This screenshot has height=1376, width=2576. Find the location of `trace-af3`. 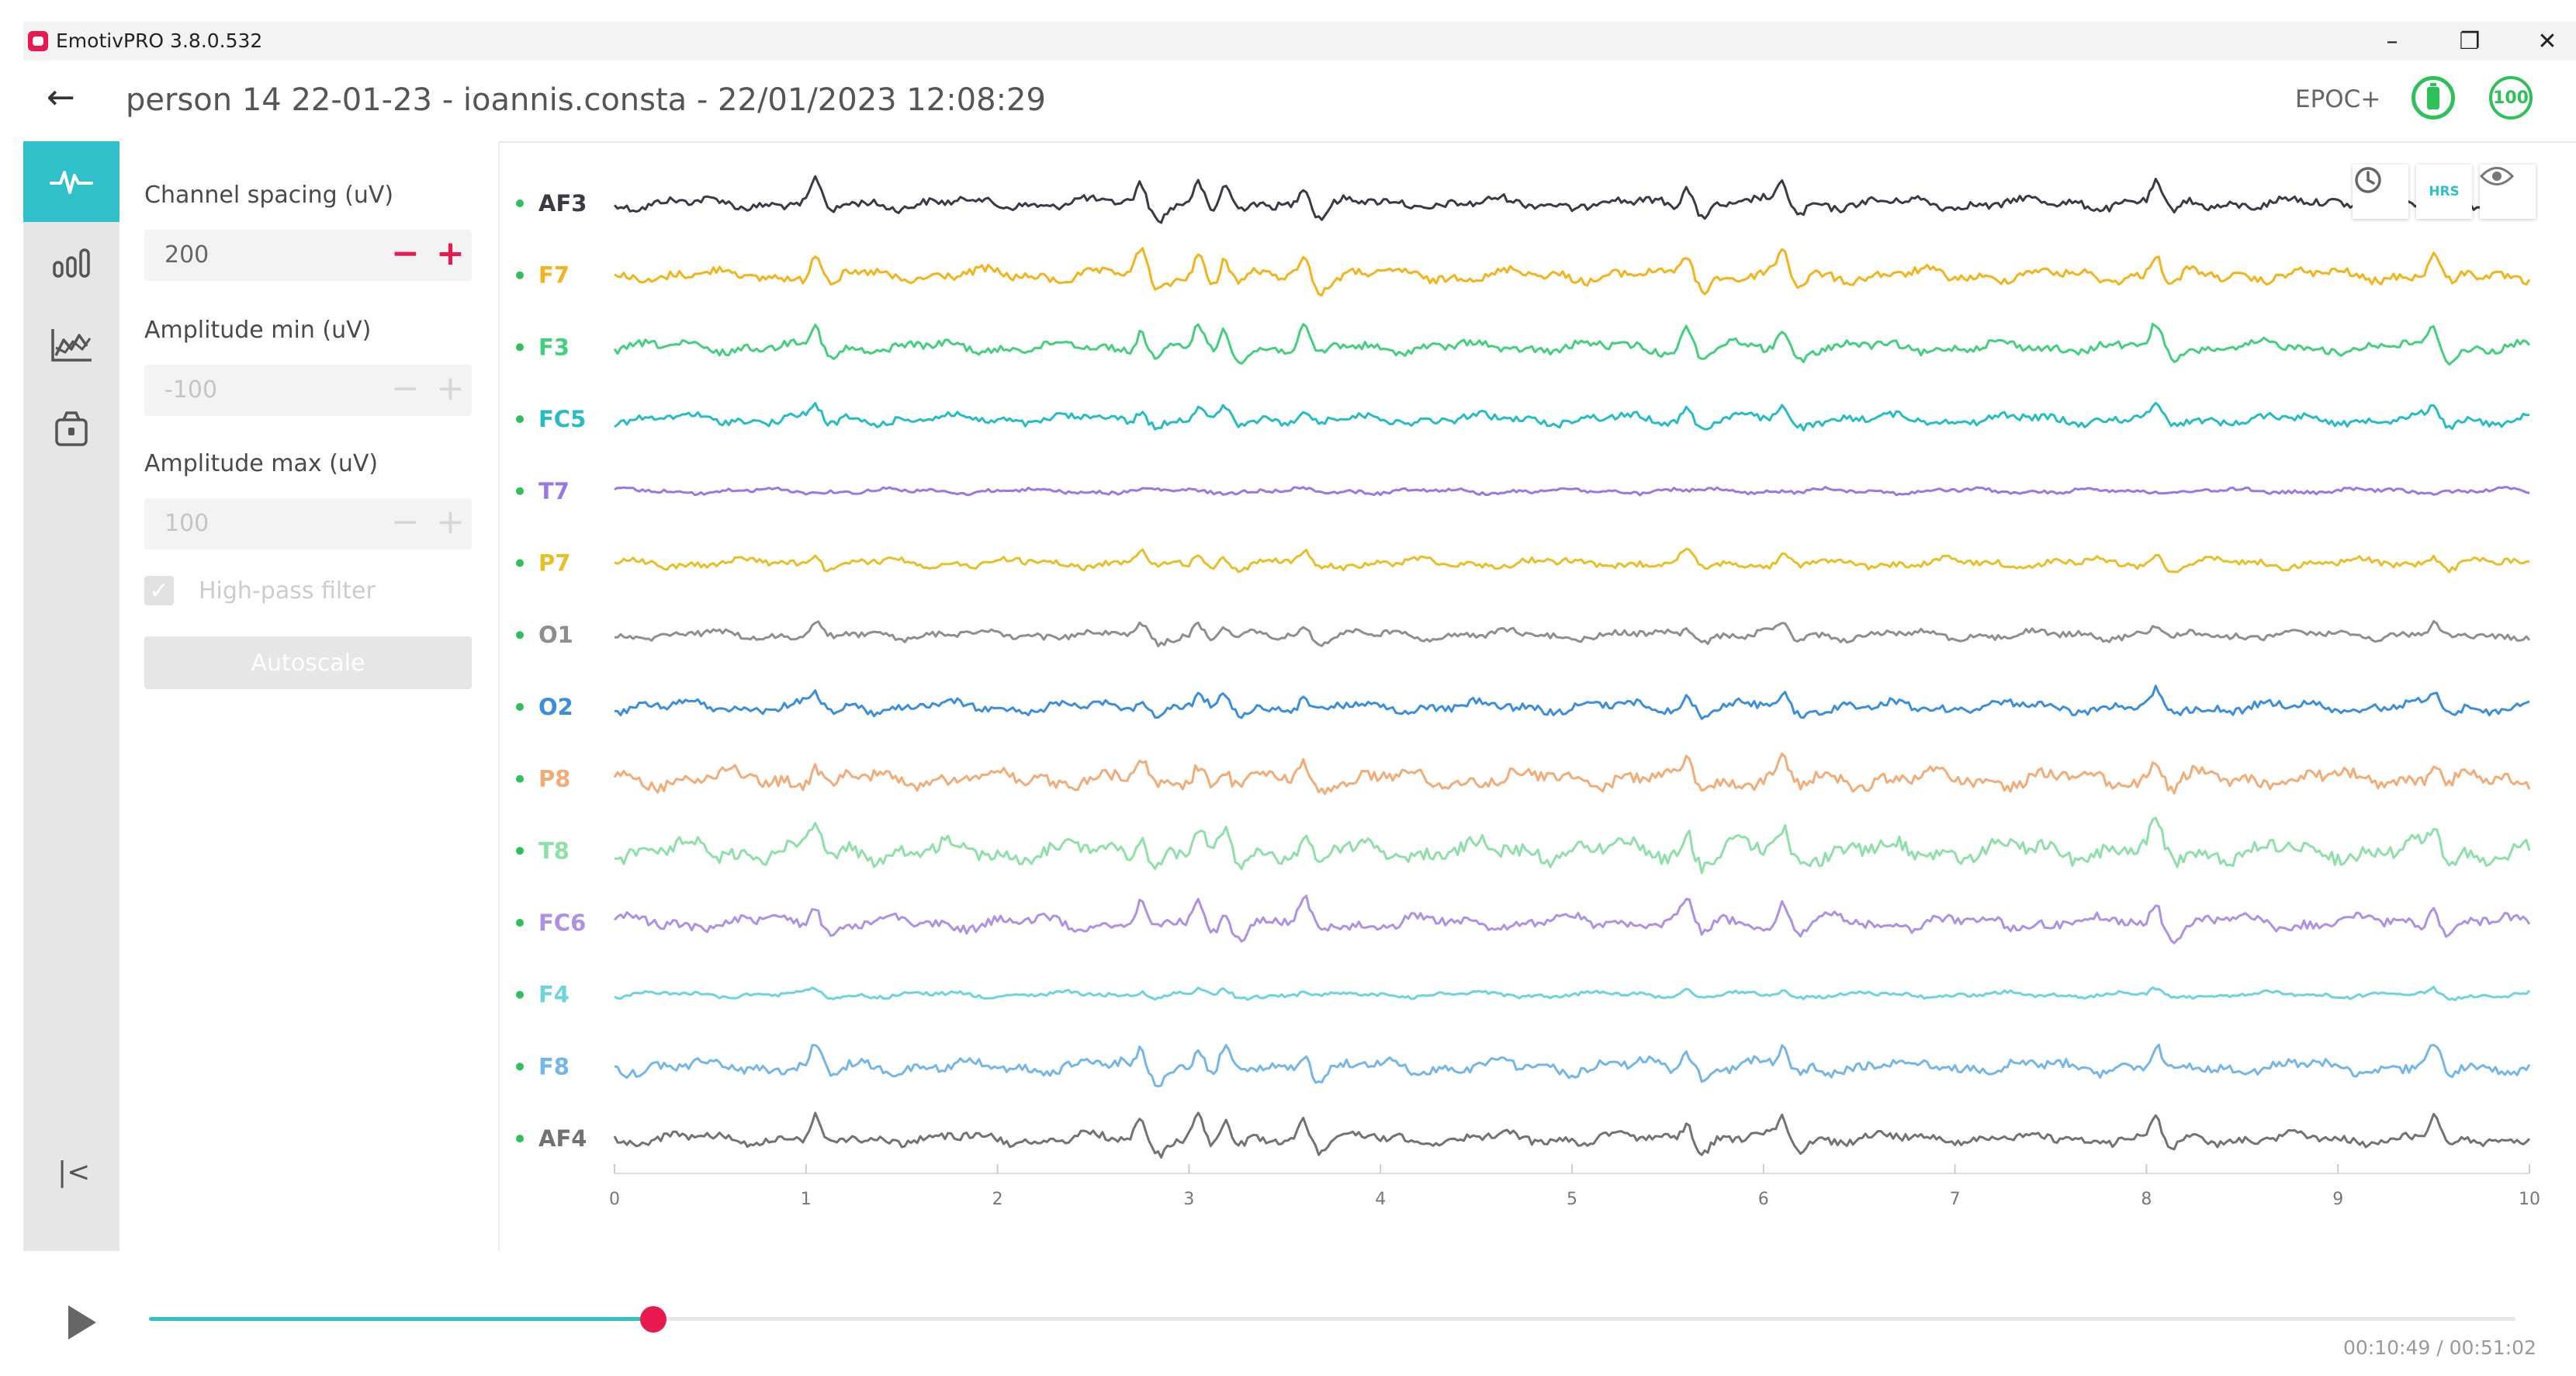

trace-af3 is located at coordinates (1571, 199).